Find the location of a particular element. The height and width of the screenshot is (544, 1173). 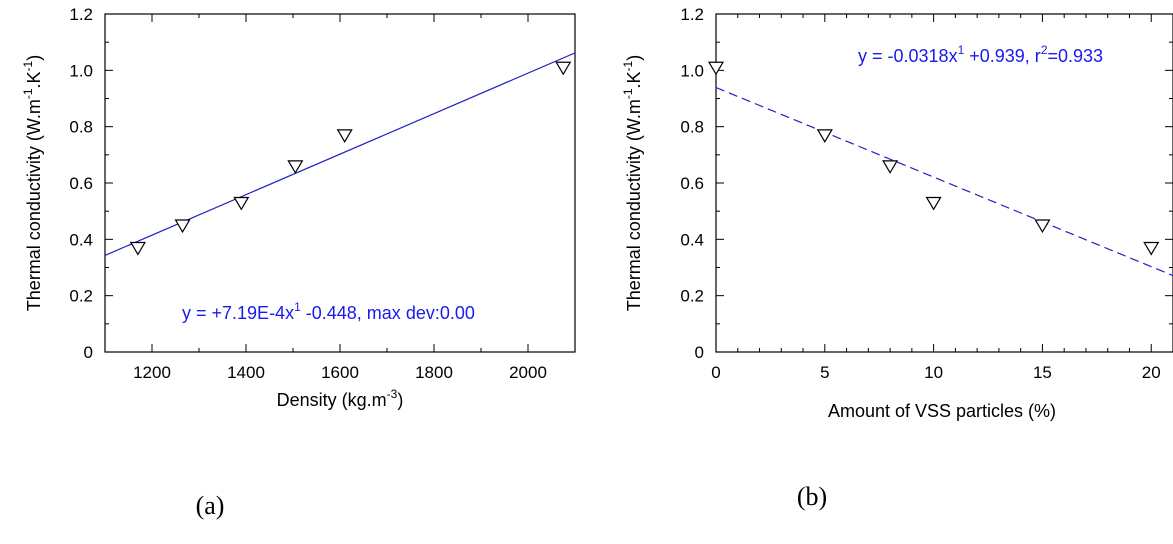

x-axis-label-text: ) is located at coordinates (400, 400).